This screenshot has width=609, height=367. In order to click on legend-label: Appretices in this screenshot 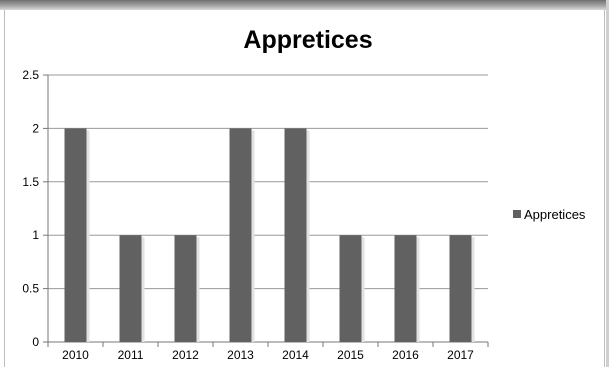, I will do `click(555, 214)`.